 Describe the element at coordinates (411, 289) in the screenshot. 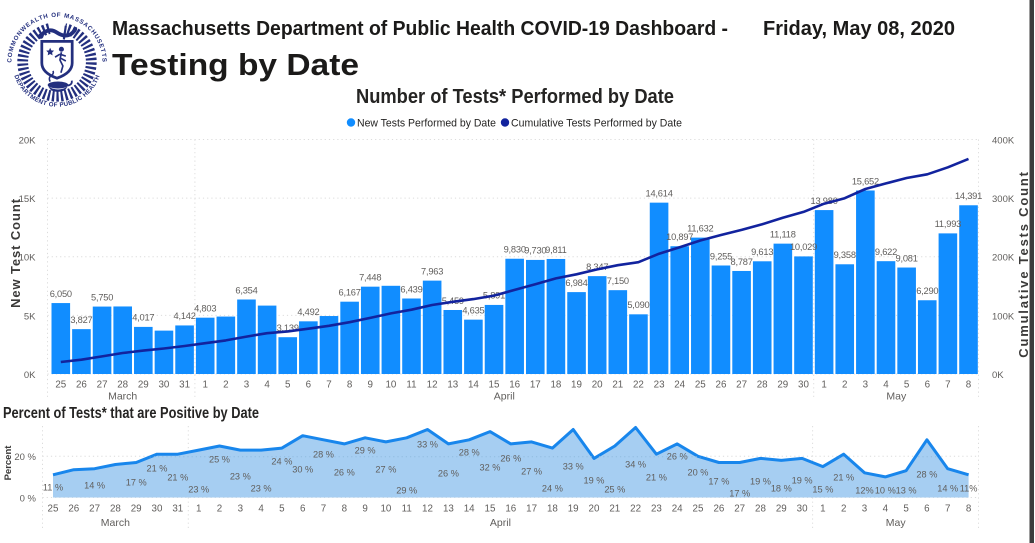

I see `svg-text: 6,439` at that location.